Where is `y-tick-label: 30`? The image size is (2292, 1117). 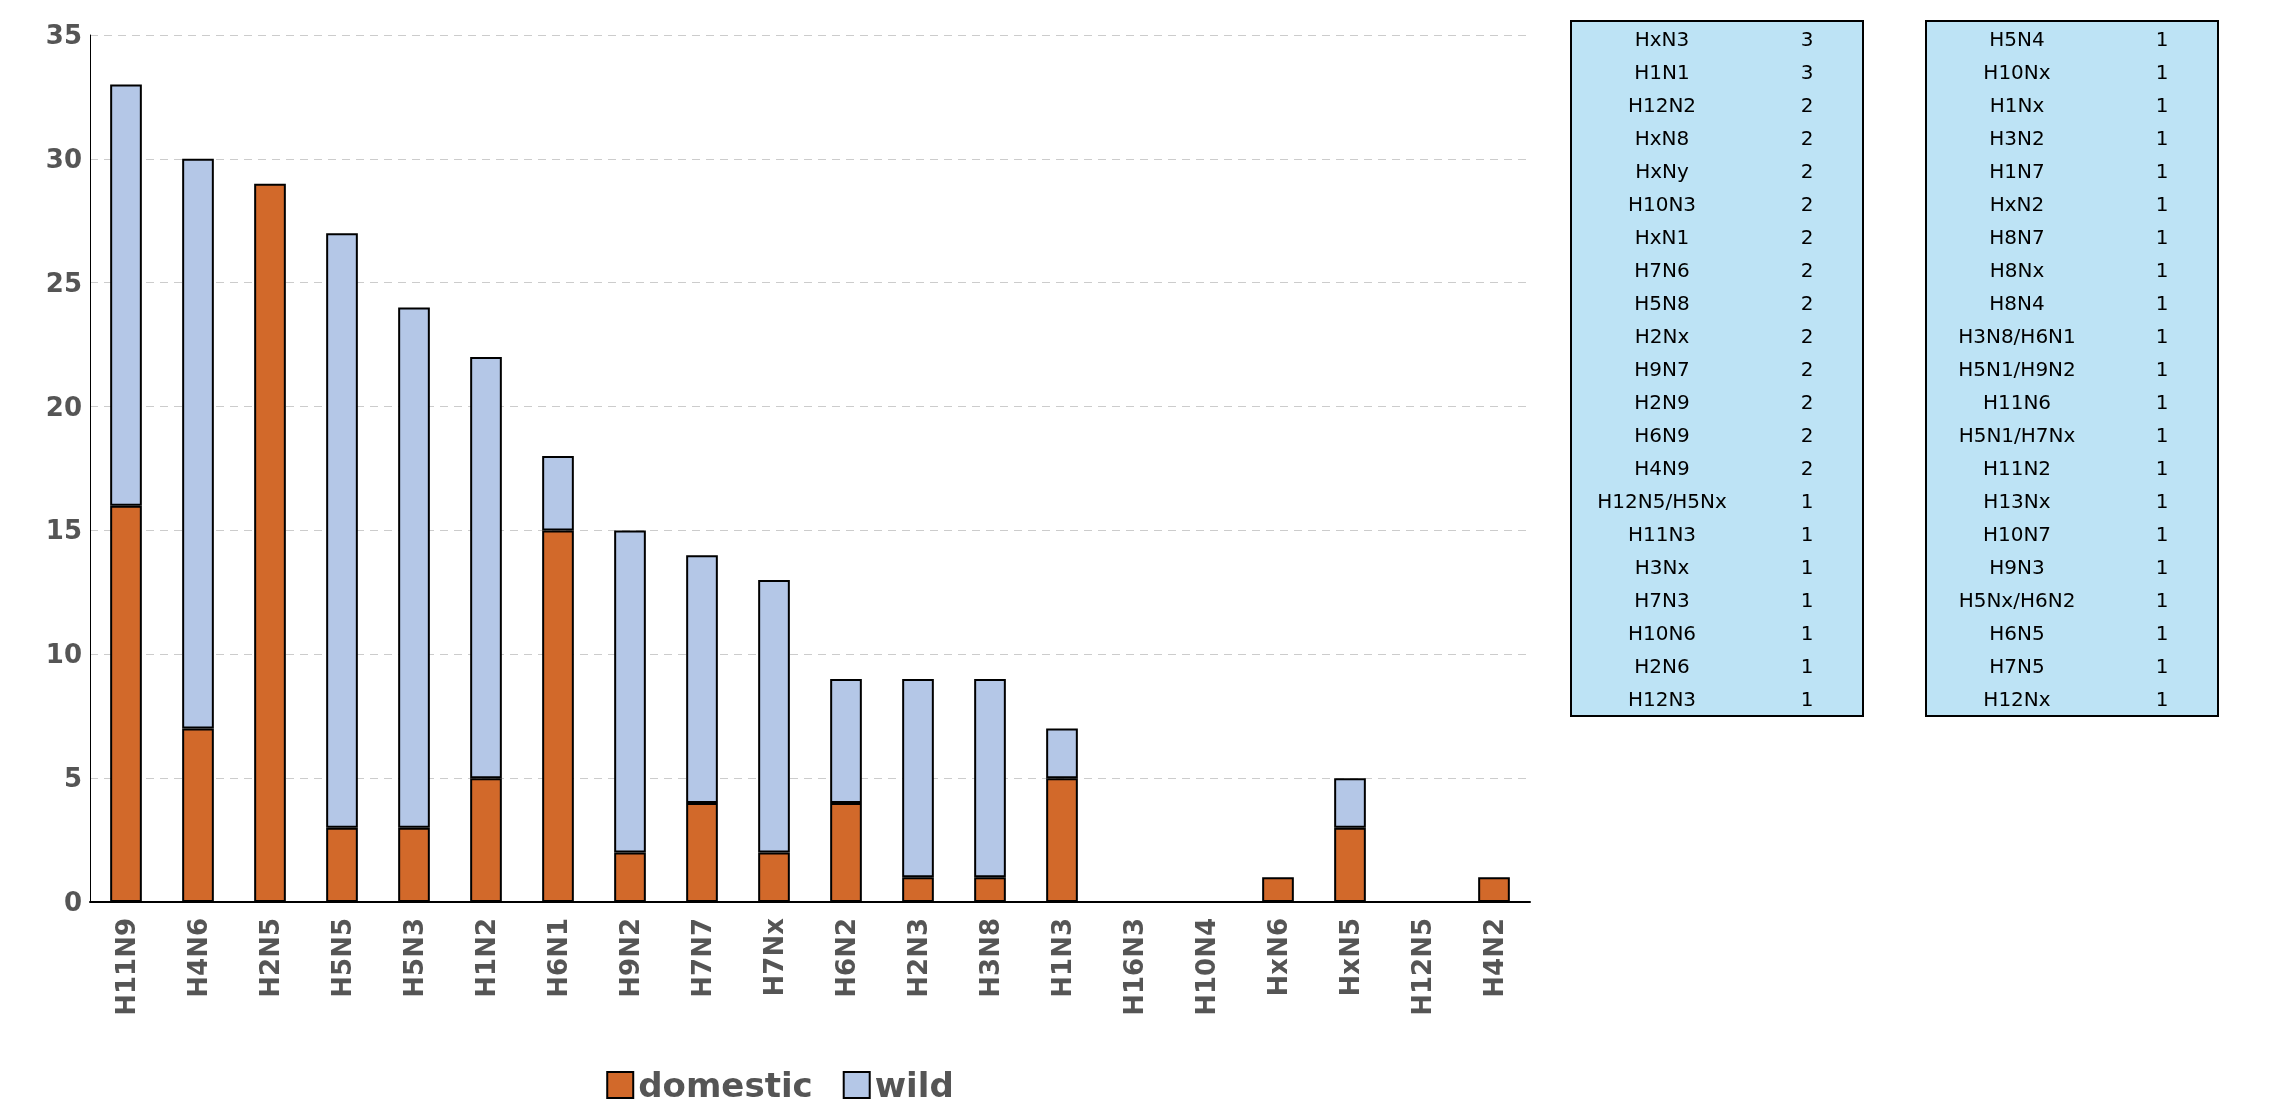
y-tick-label: 30 is located at coordinates (63, 158).